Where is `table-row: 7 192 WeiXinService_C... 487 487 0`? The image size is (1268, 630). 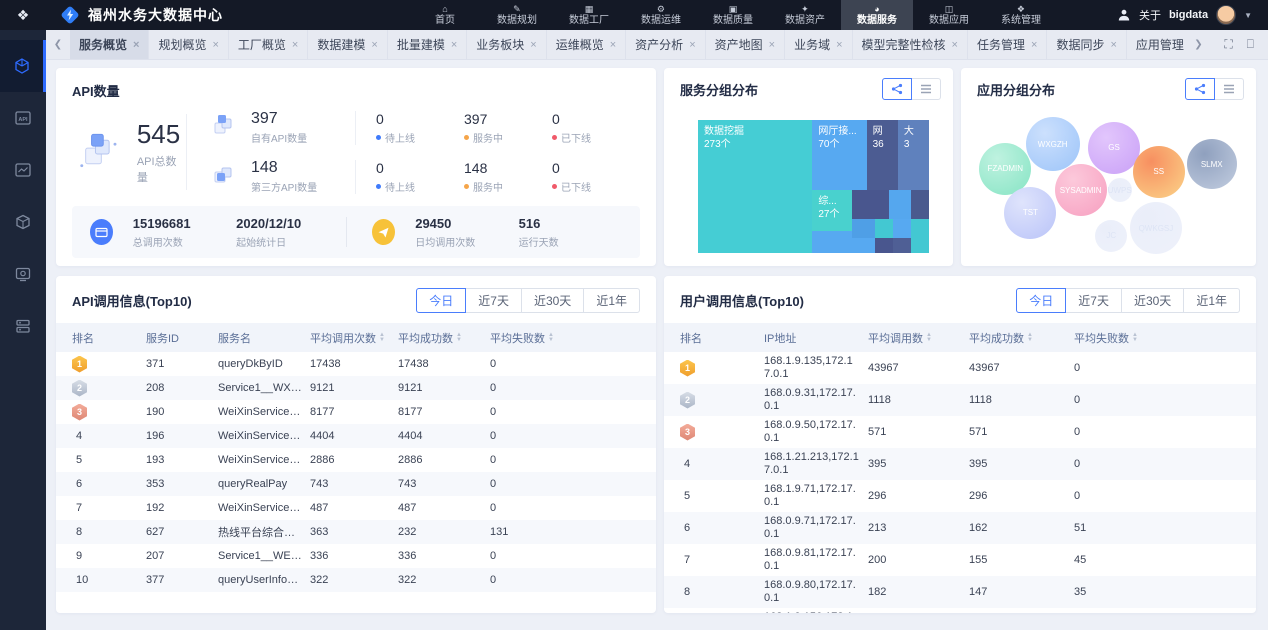
table-row: 7 192 WeiXinService_C... 487 487 0 is located at coordinates (356, 508).